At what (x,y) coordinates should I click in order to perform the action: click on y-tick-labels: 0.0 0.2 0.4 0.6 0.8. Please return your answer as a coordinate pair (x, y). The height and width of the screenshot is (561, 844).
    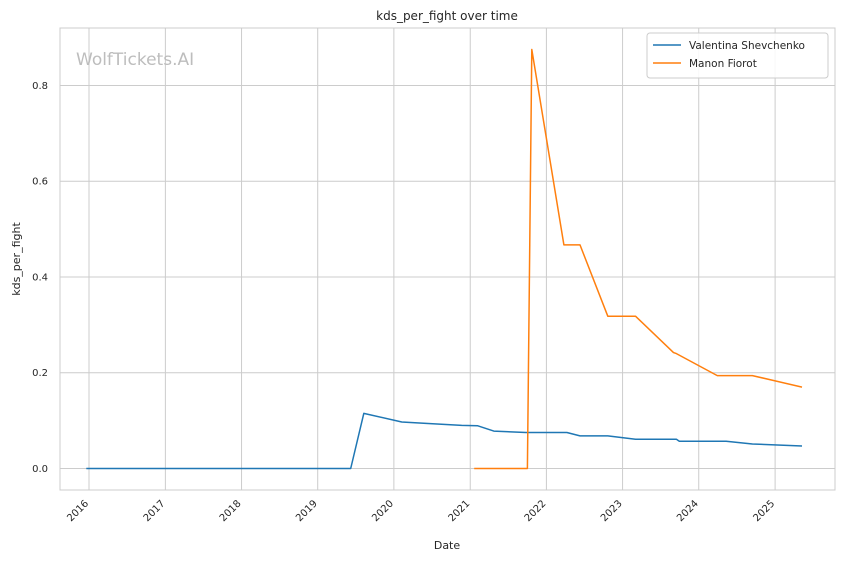
    Looking at the image, I should click on (40, 278).